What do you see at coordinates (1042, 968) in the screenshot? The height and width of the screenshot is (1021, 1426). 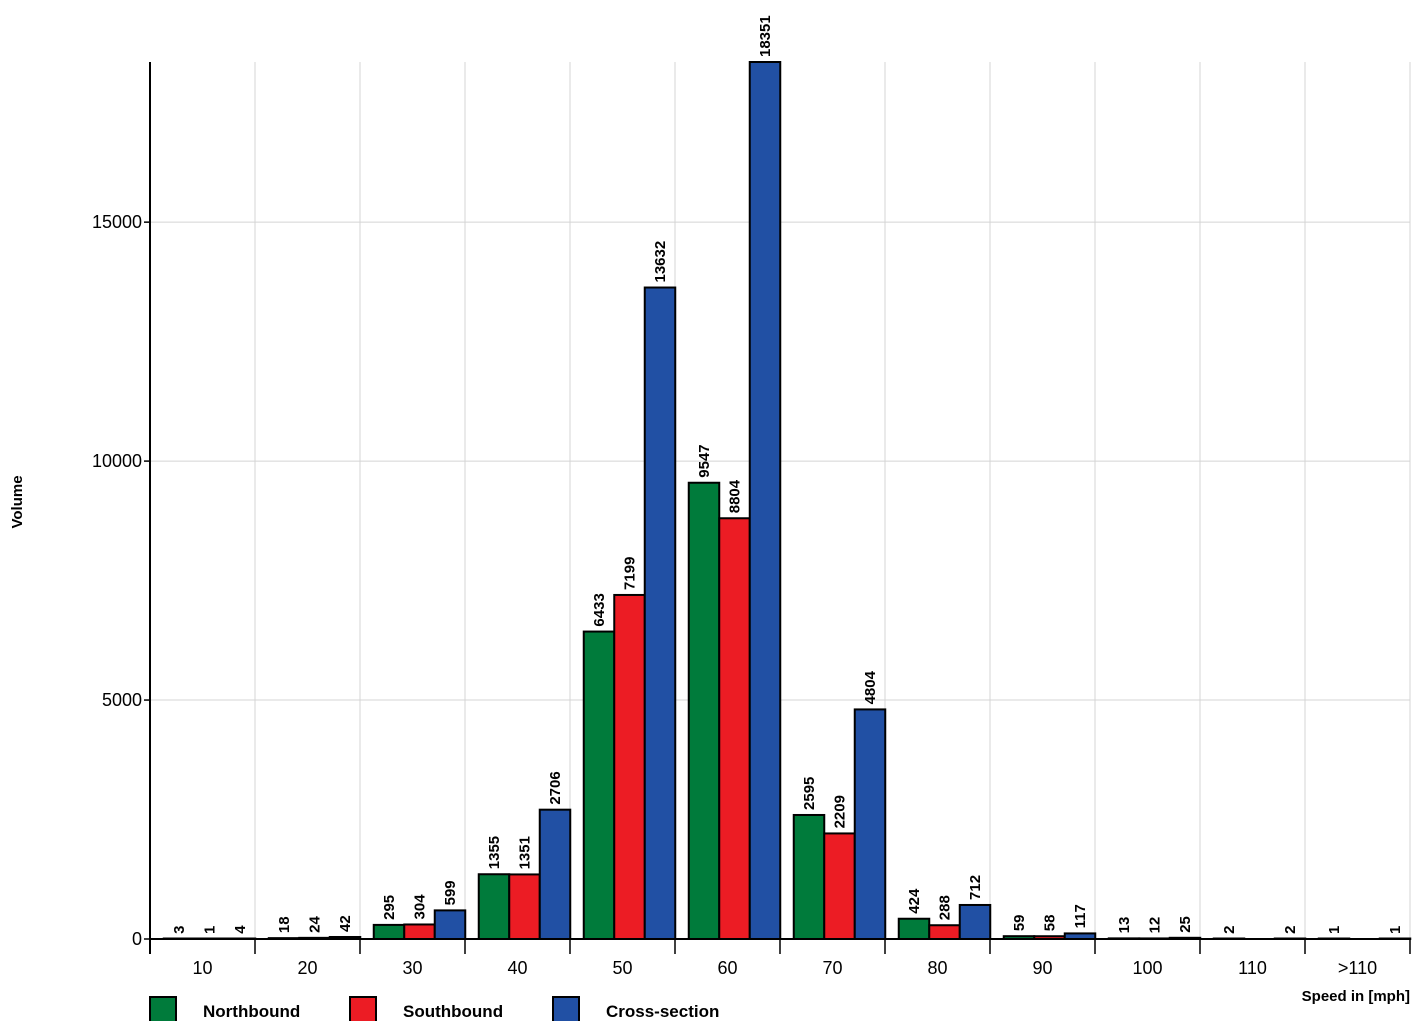 I see `x-tick-label: 90` at bounding box center [1042, 968].